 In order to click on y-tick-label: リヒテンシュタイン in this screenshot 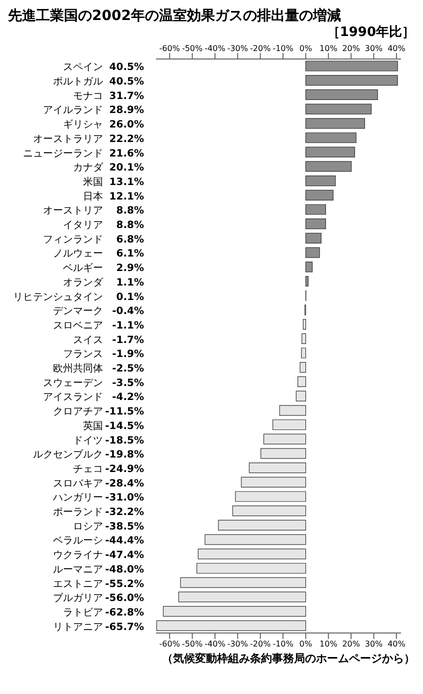, I will do `click(58, 297)`.